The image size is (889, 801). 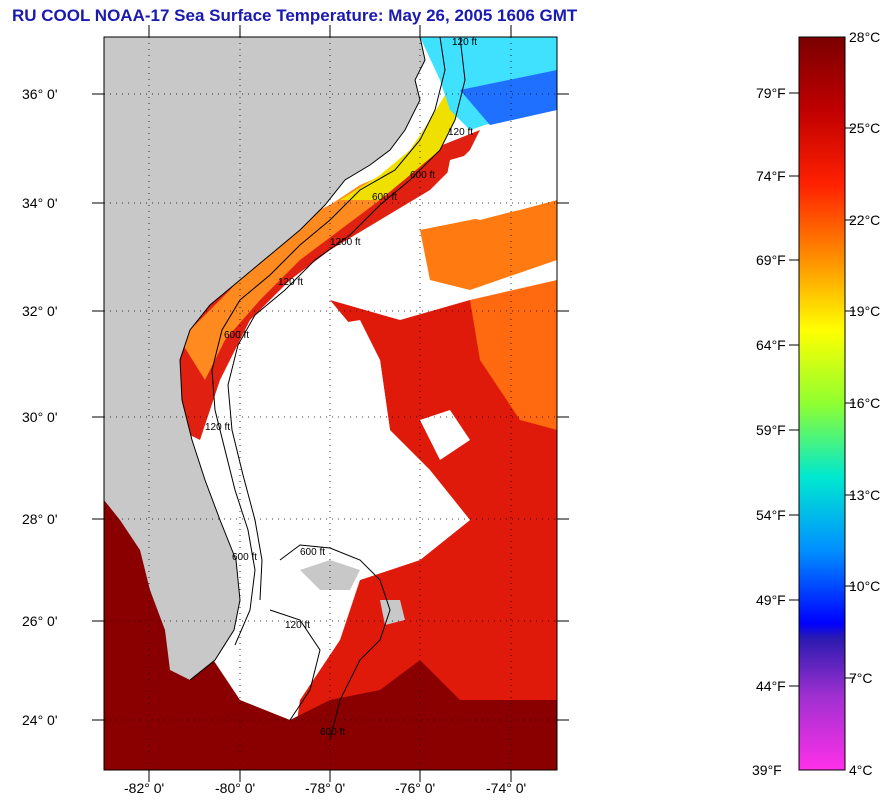 What do you see at coordinates (767, 770) in the screenshot?
I see `colorbar-f-label: 39°F` at bounding box center [767, 770].